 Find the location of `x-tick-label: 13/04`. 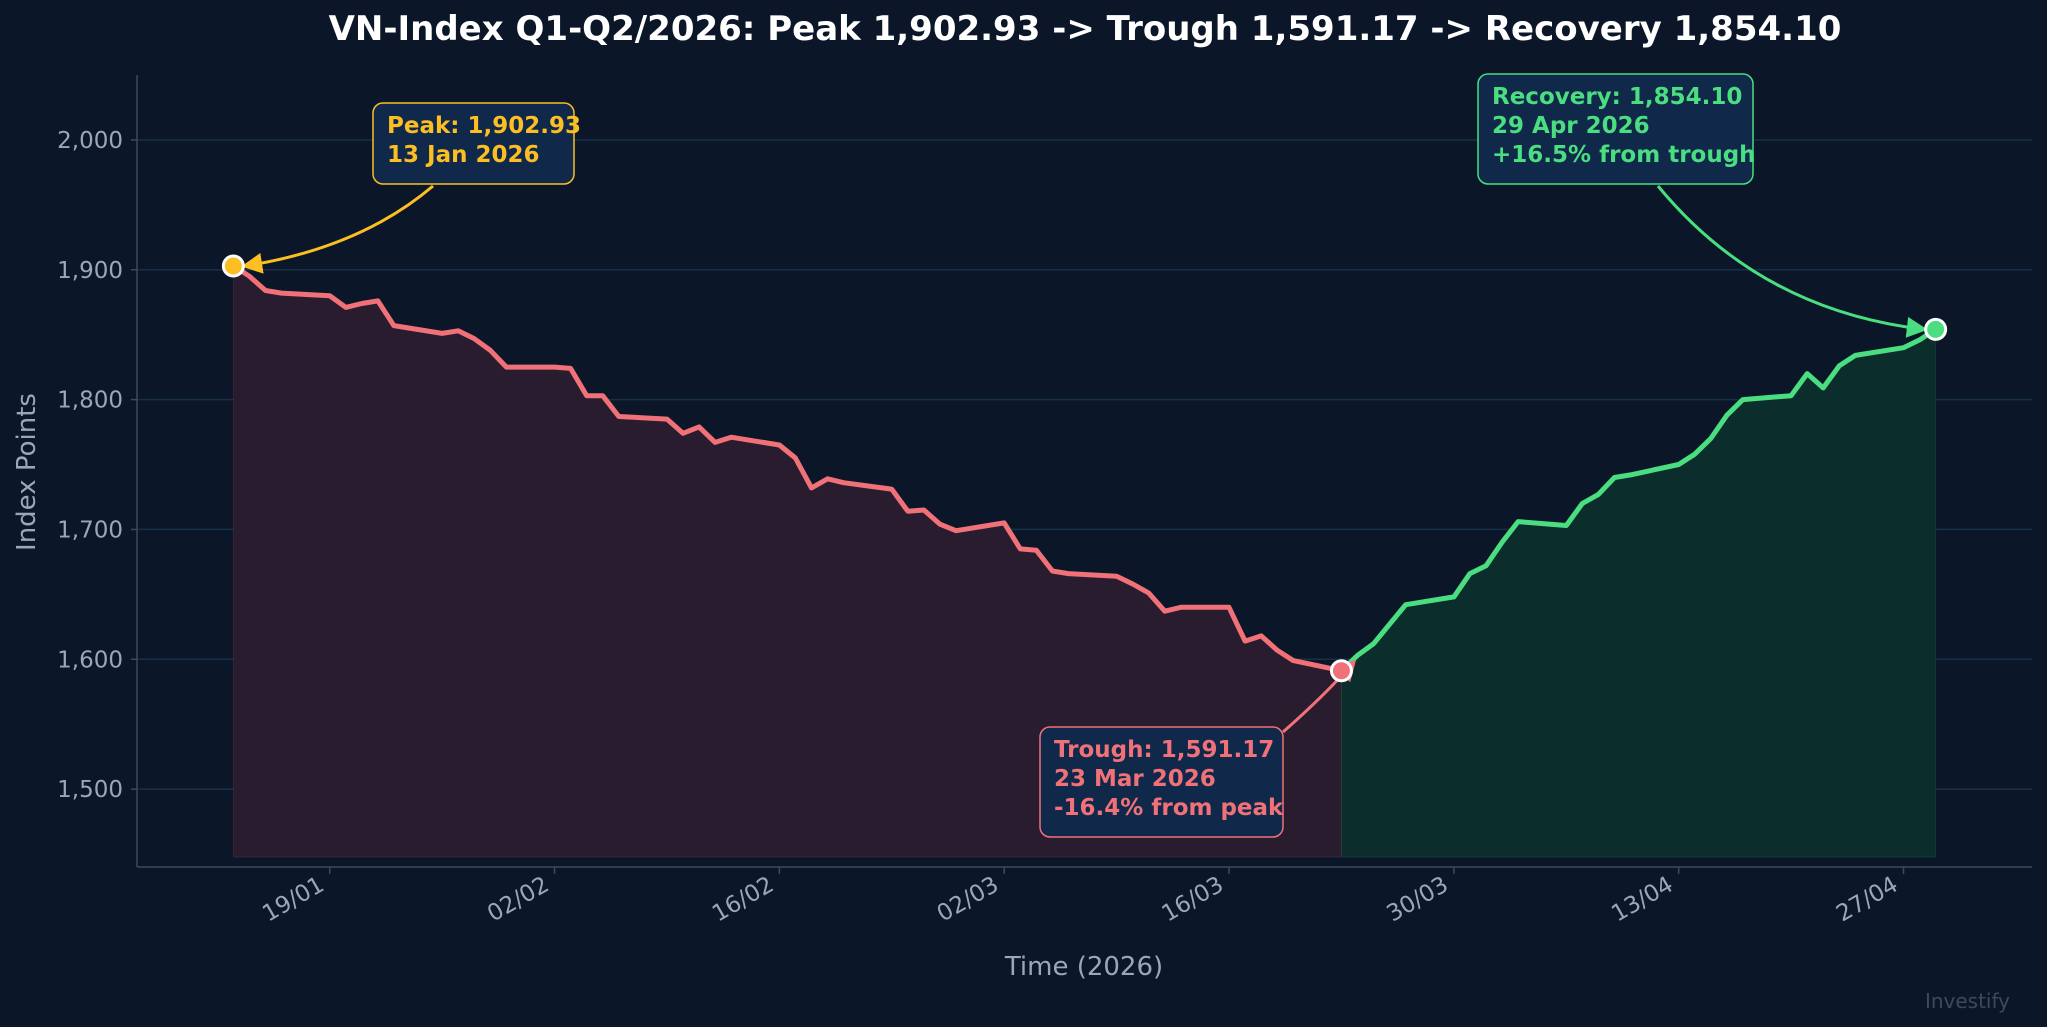

x-tick-label: 13/04 is located at coordinates (1642, 900).